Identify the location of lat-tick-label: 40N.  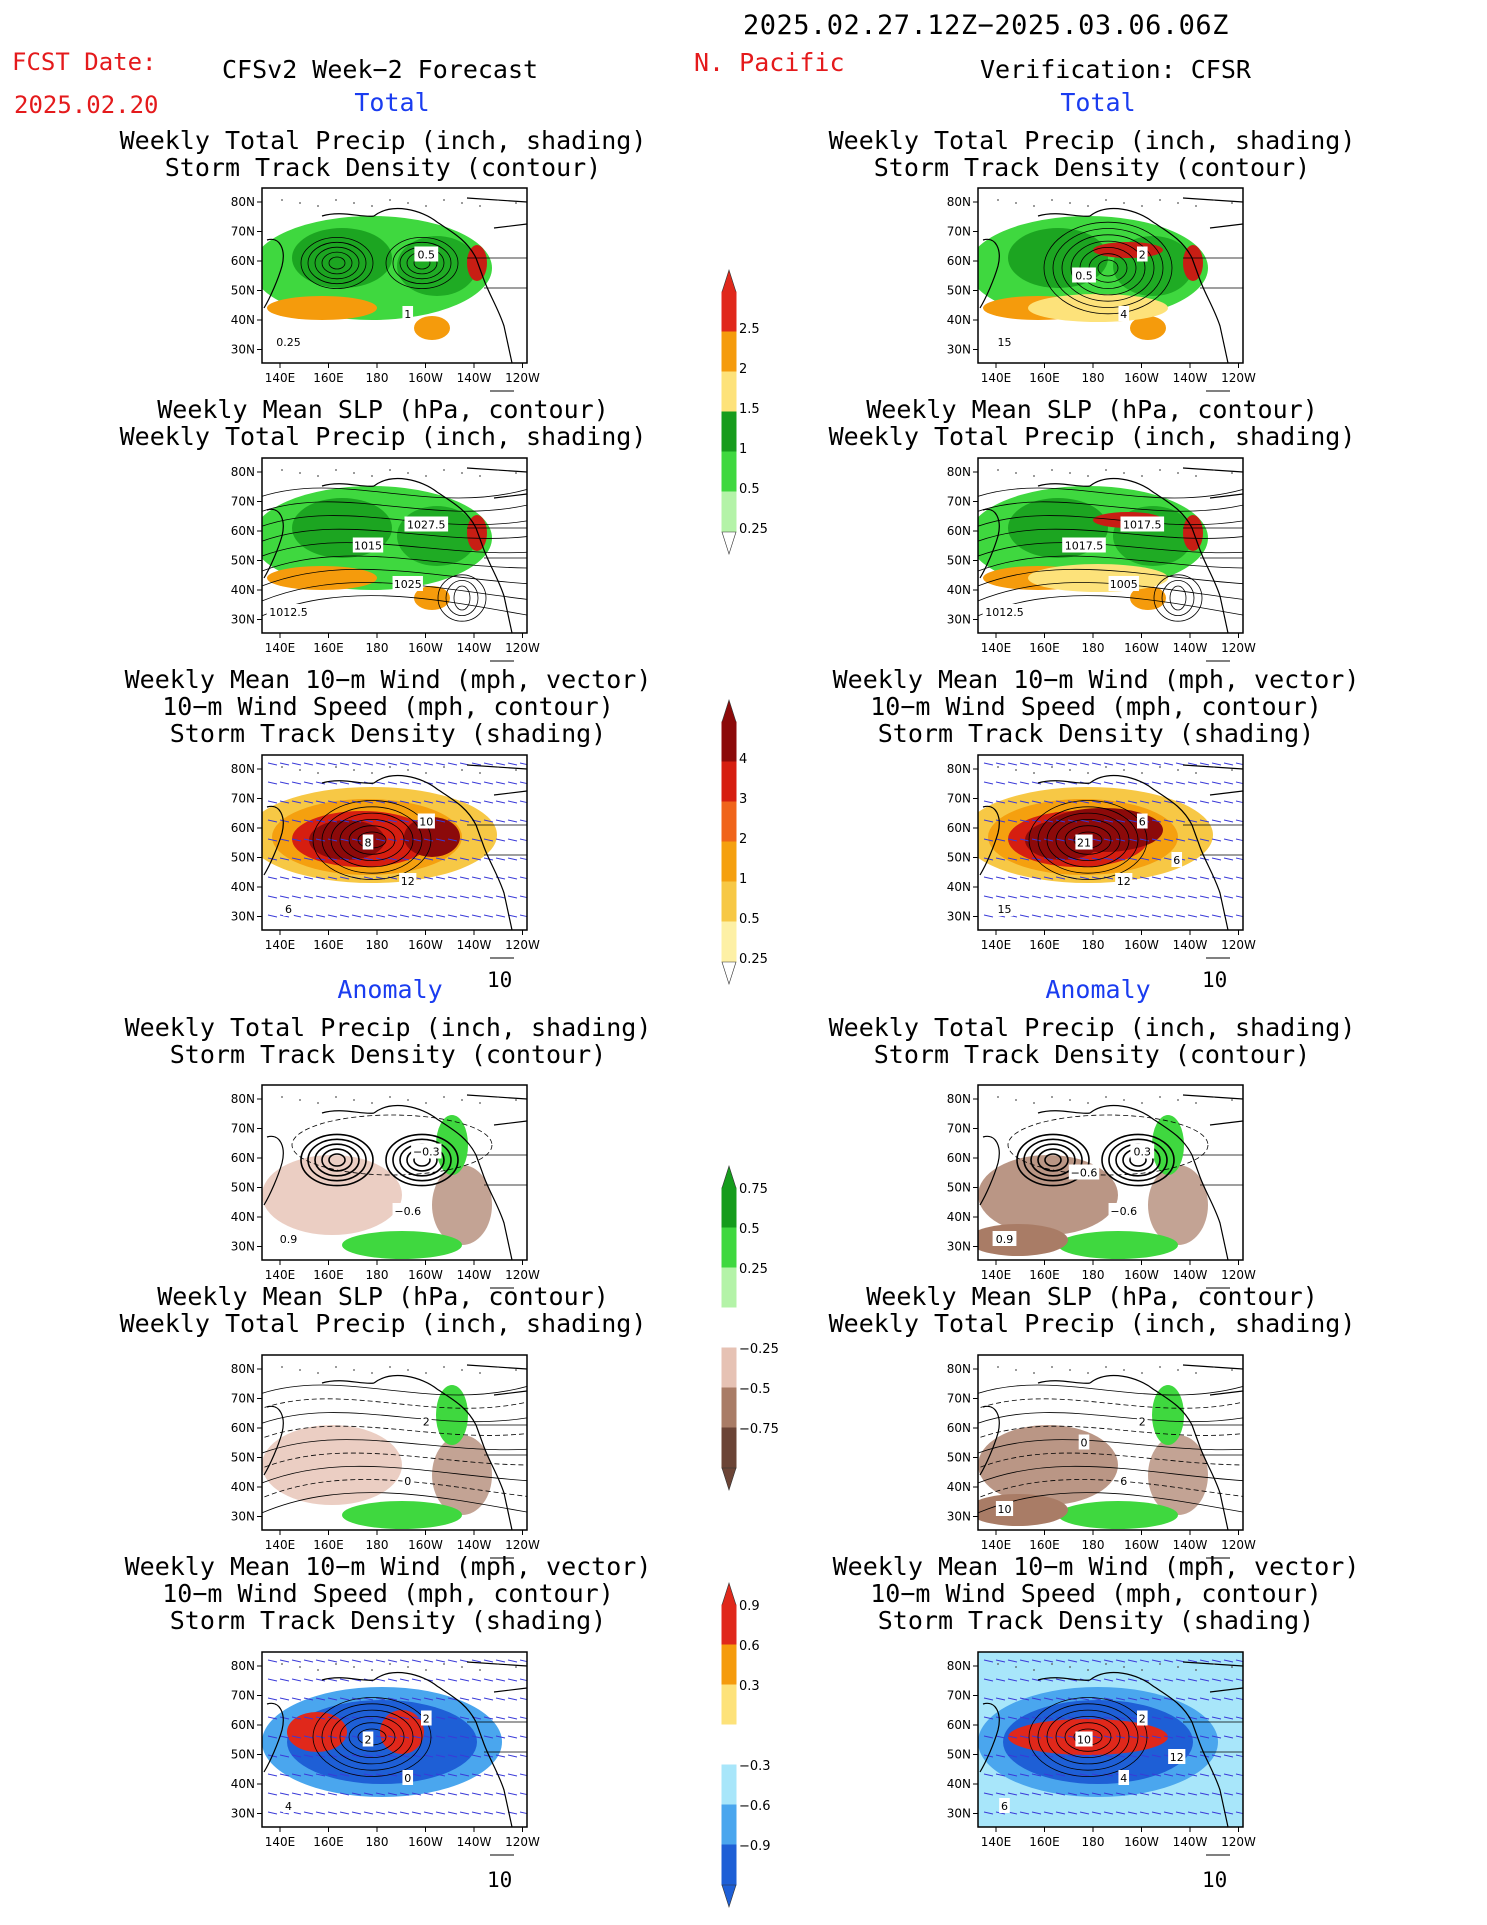
(243, 1217).